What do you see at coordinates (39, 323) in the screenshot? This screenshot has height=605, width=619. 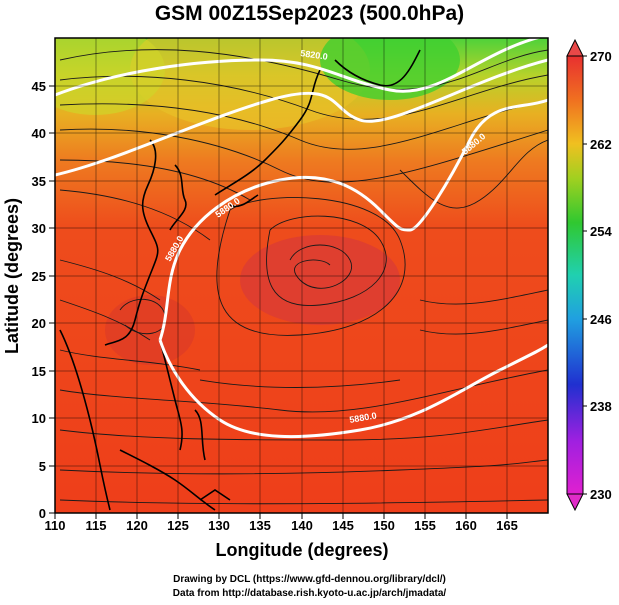 I see `lat-tick-label: 20` at bounding box center [39, 323].